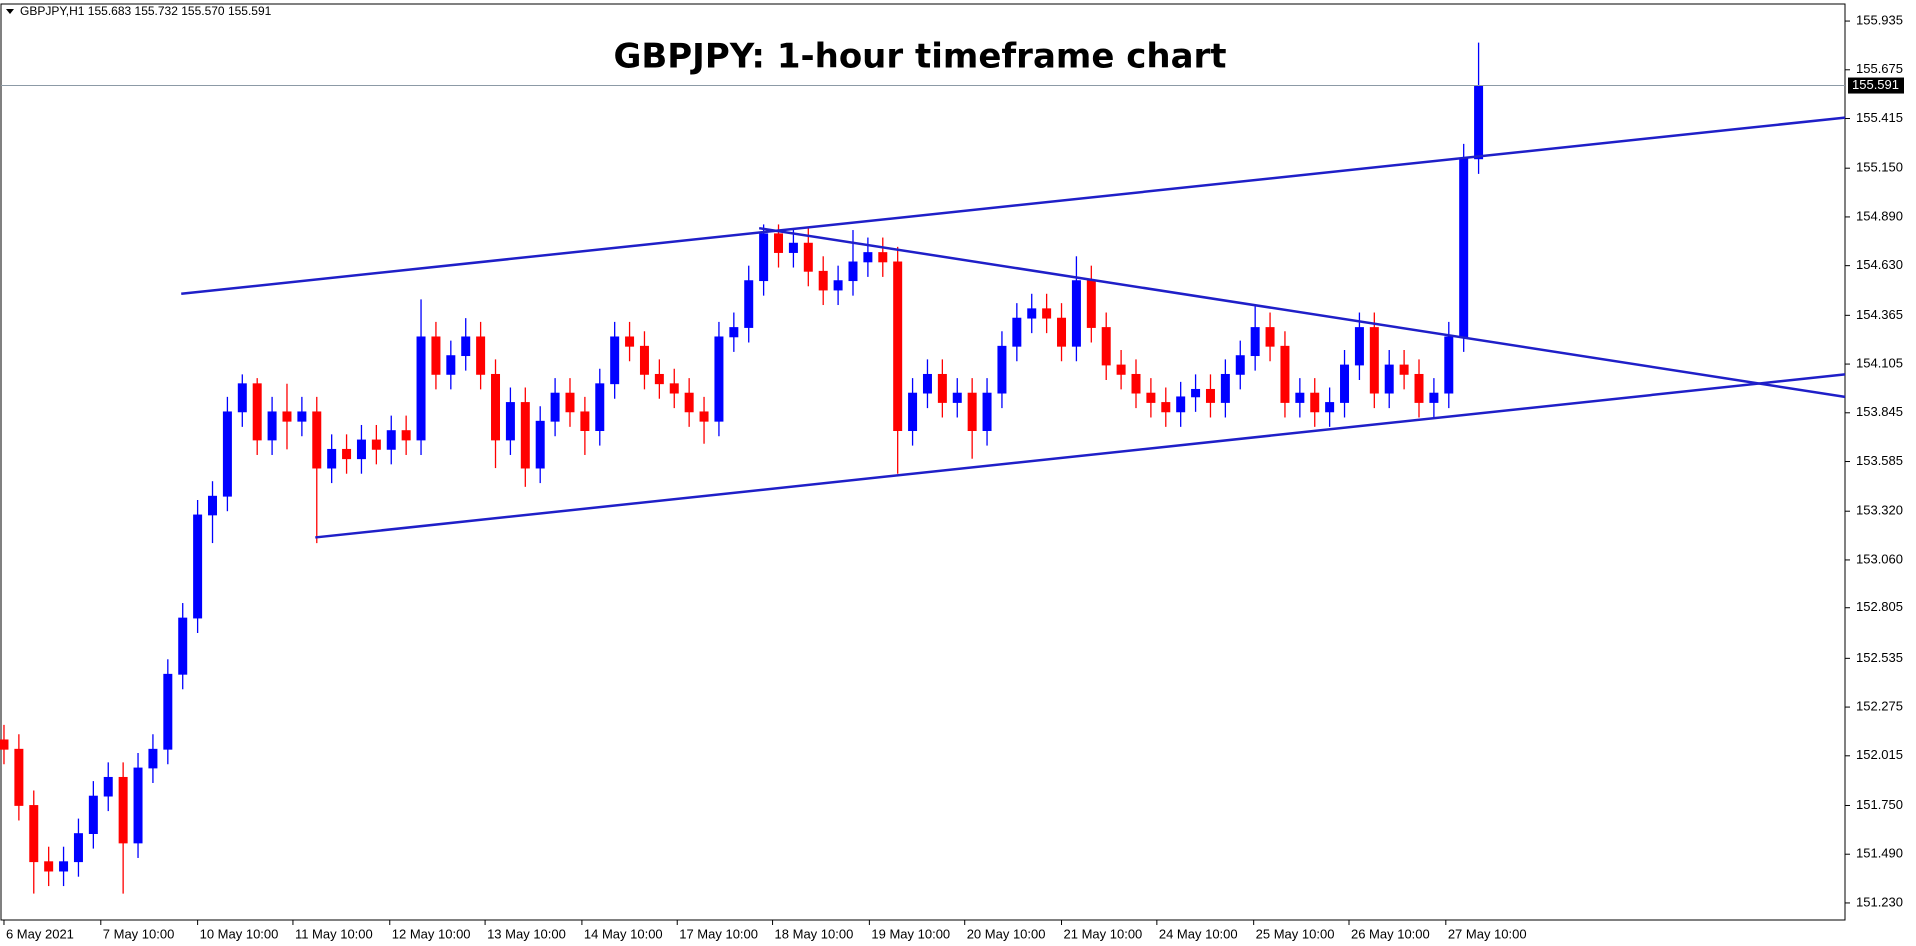  I want to click on y-tick-label: 155.150, so click(1879, 167).